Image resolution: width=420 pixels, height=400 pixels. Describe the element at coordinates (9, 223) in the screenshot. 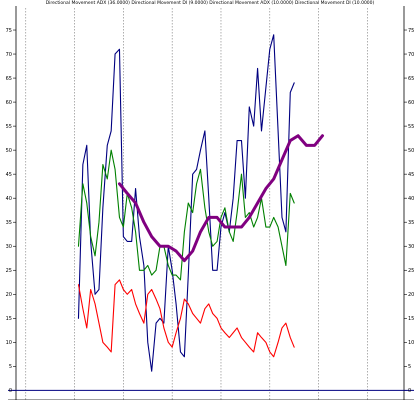

I see `y-tick-label-left: 35` at that location.